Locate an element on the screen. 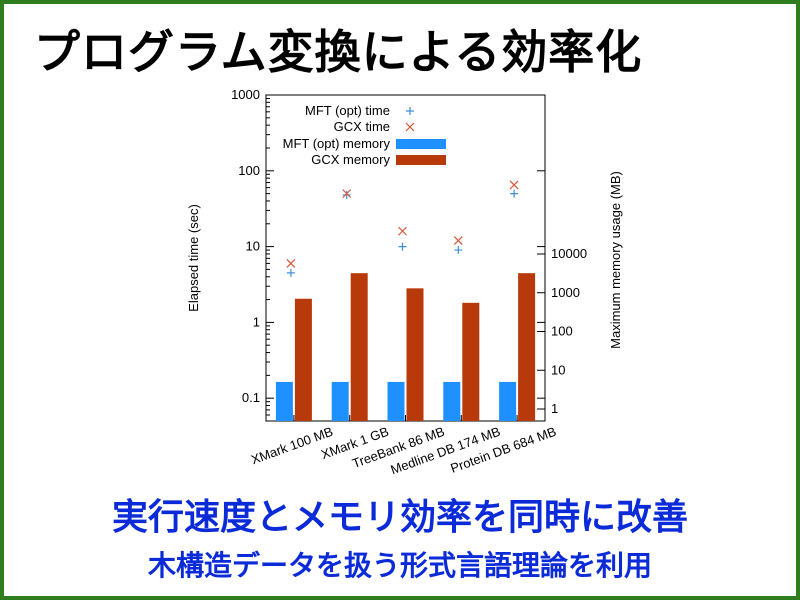 The width and height of the screenshot is (800, 600). y2-tick-label: 1000 is located at coordinates (565, 292).